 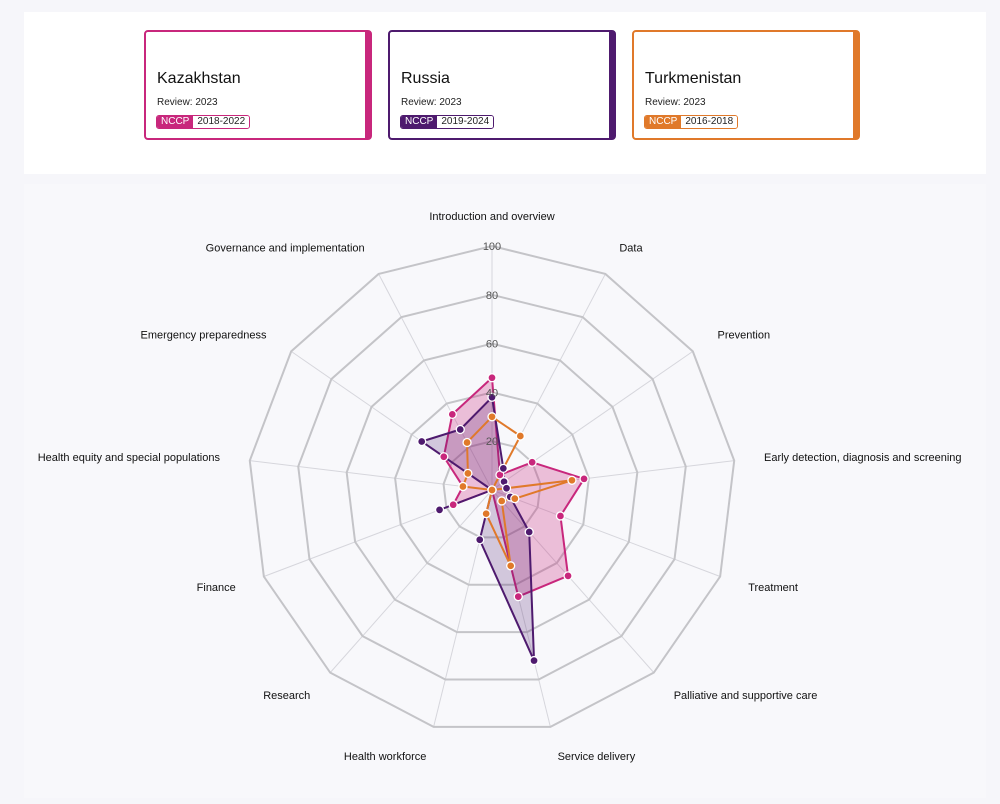 What do you see at coordinates (258, 85) in the screenshot?
I see `country-card: Kazakhstan Review: 2023 NCCP 2018-2022` at bounding box center [258, 85].